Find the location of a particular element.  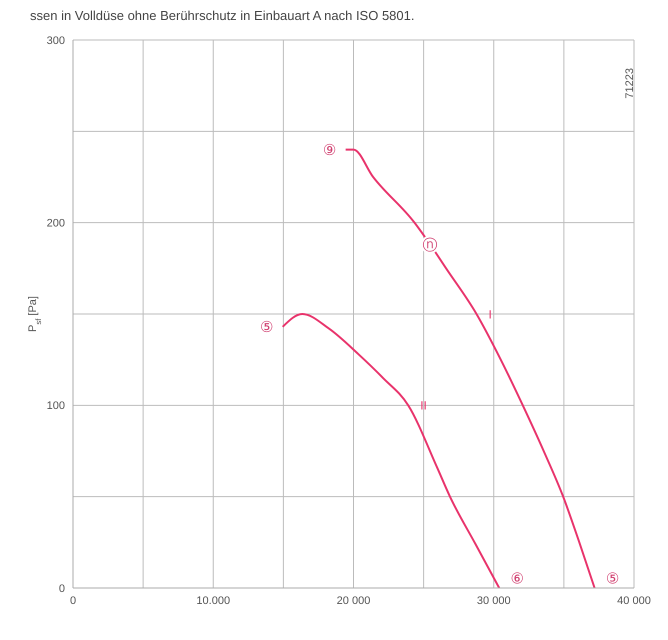

series-label: II is located at coordinates (423, 405).